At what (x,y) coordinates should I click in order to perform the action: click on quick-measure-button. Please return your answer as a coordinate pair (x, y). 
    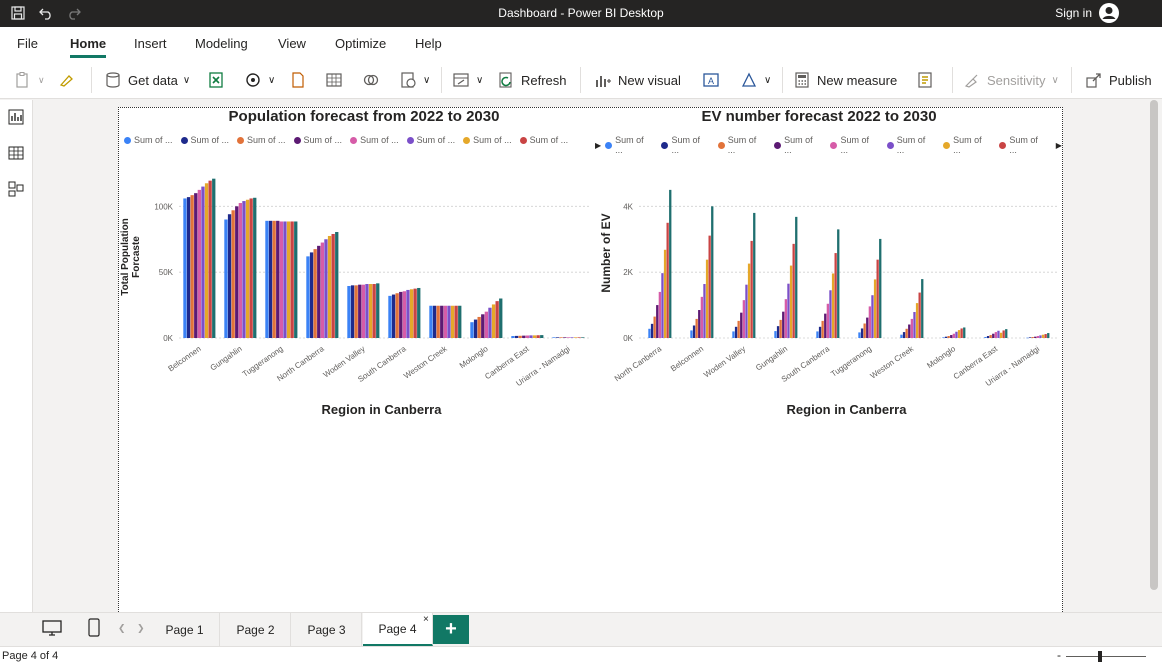
    Looking at the image, I should click on (928, 80).